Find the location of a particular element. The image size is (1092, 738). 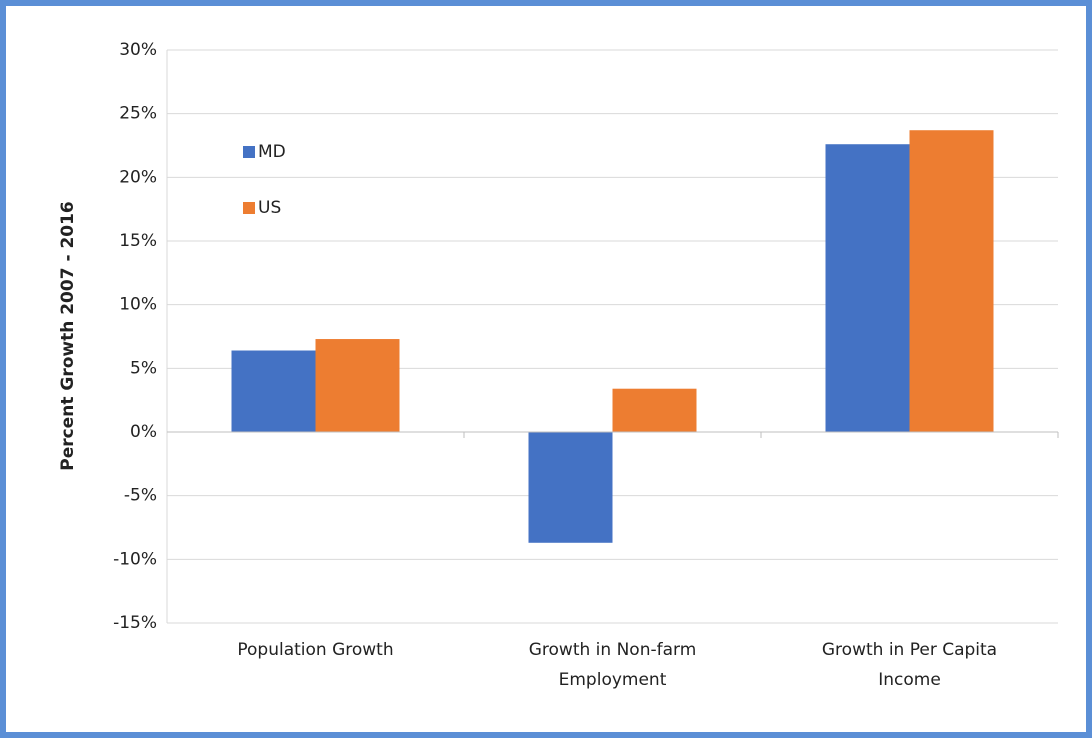

y-tick-label: 0% is located at coordinates (143, 432).